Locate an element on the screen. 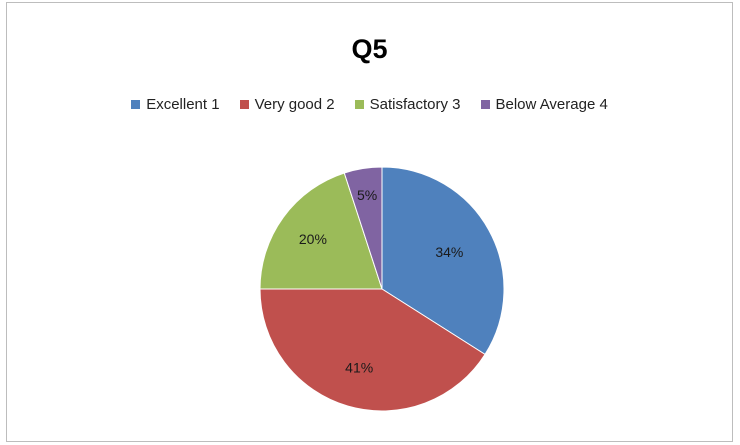  data-label-satisfactory: 20% is located at coordinates (313, 239).